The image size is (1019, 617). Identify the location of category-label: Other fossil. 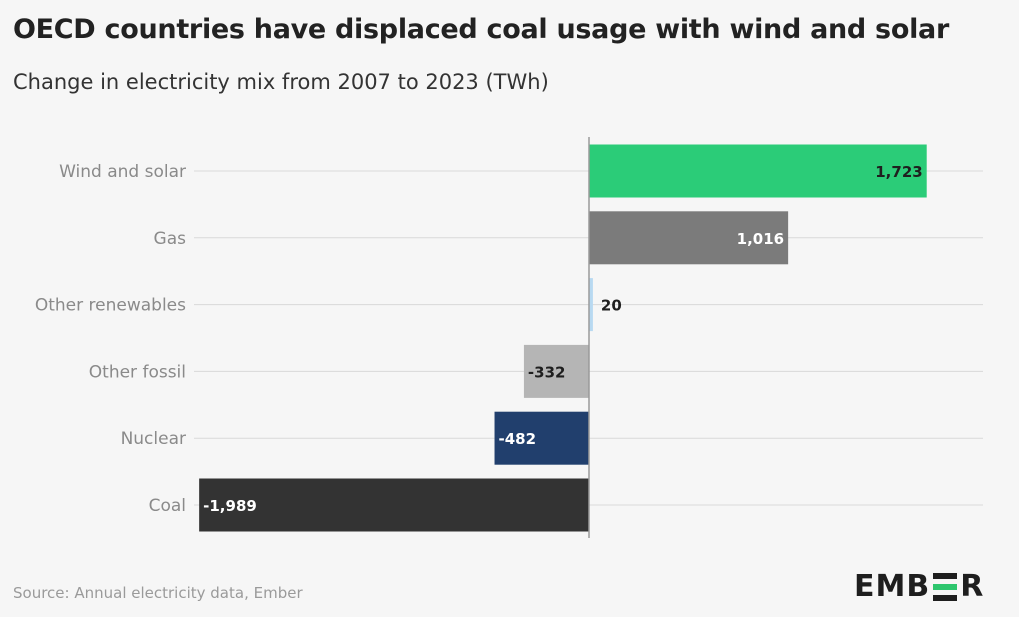
(137, 372).